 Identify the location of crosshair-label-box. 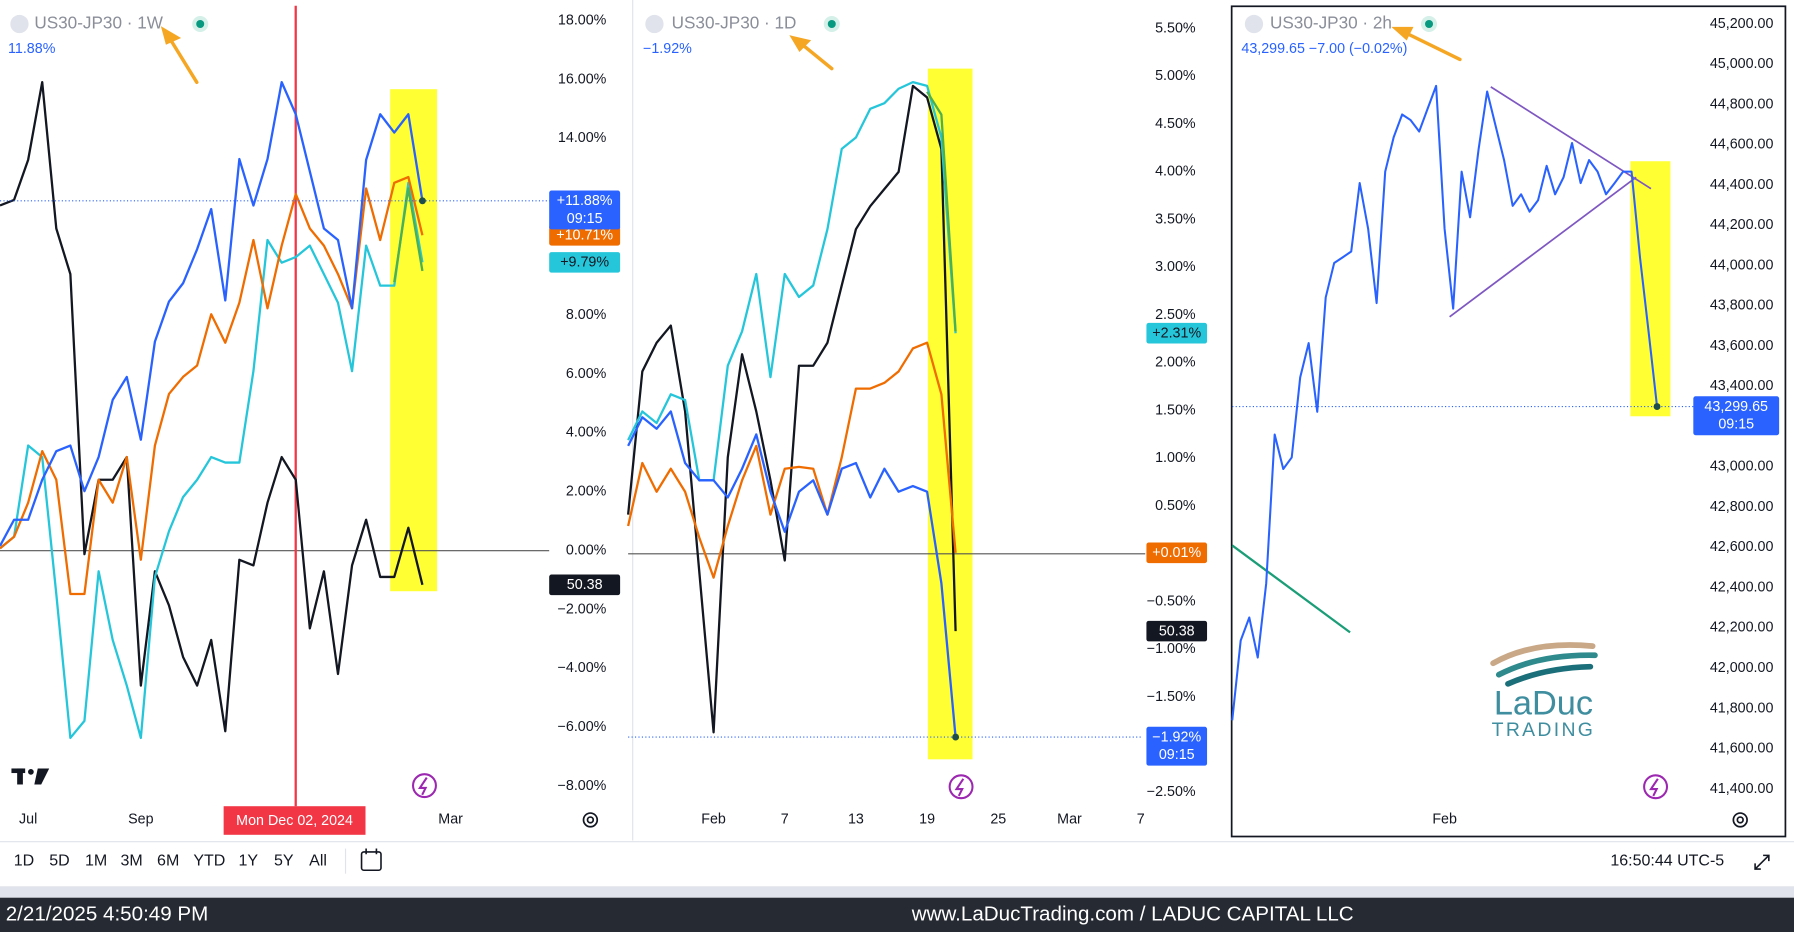
(294, 820).